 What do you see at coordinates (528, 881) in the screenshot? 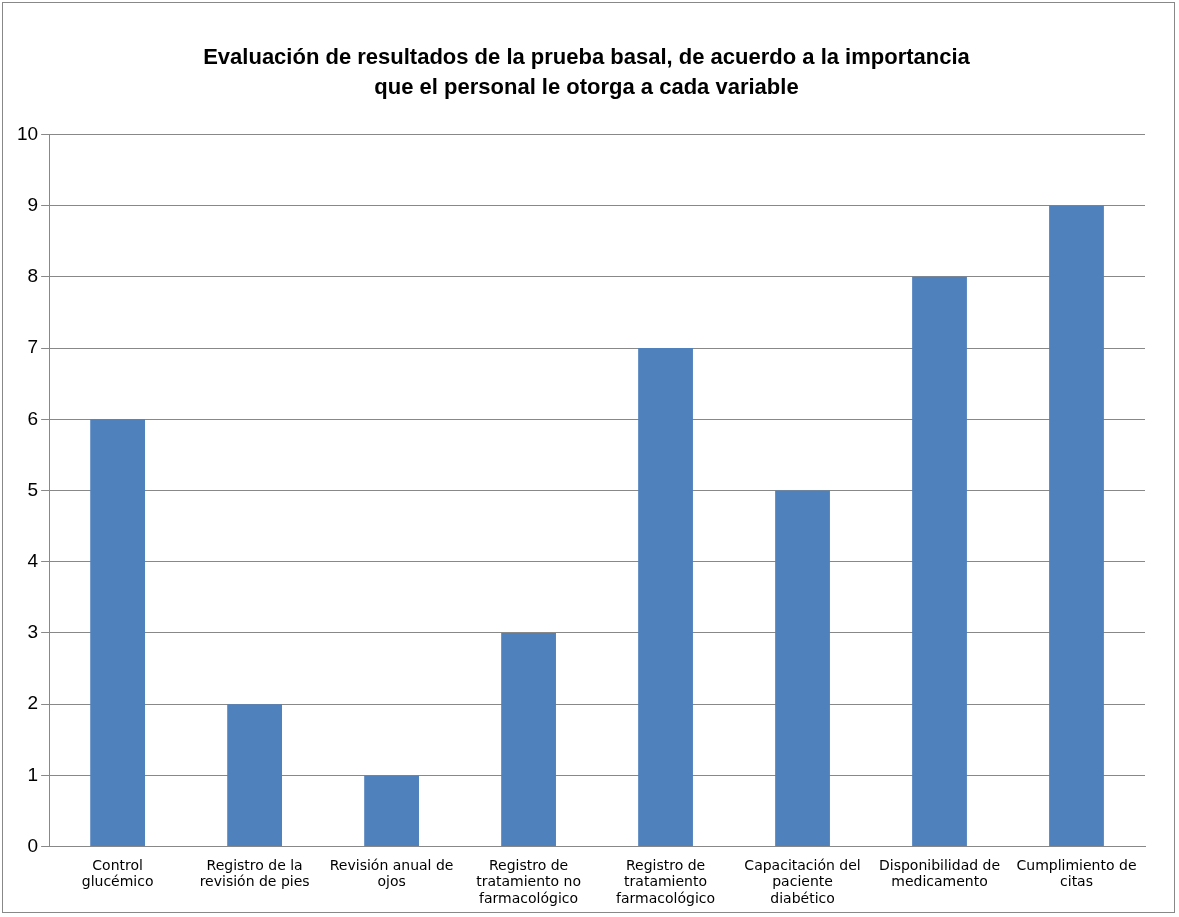
I see `x-tick-label: Registro de tratamiento no farmacológico` at bounding box center [528, 881].